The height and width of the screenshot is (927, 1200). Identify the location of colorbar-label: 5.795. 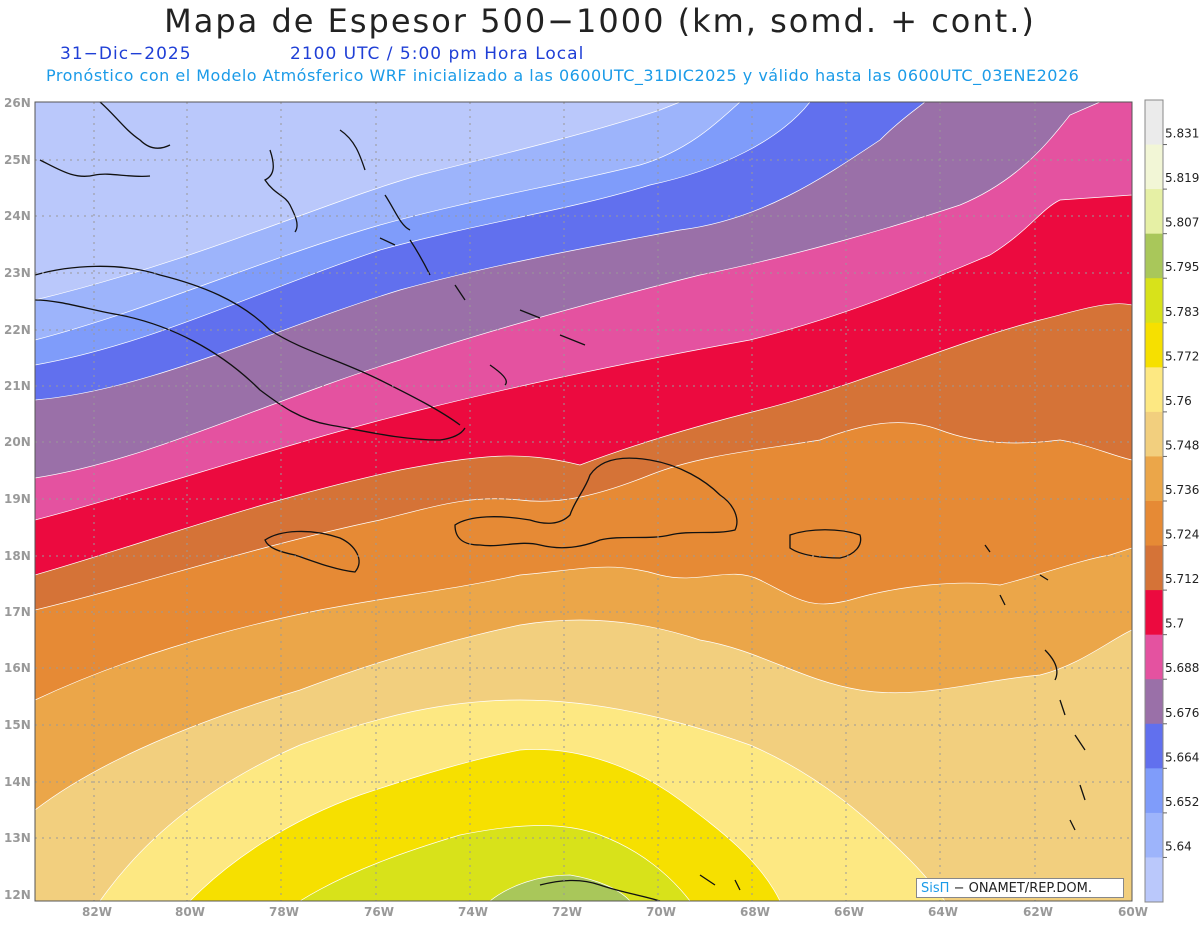
(1182, 267).